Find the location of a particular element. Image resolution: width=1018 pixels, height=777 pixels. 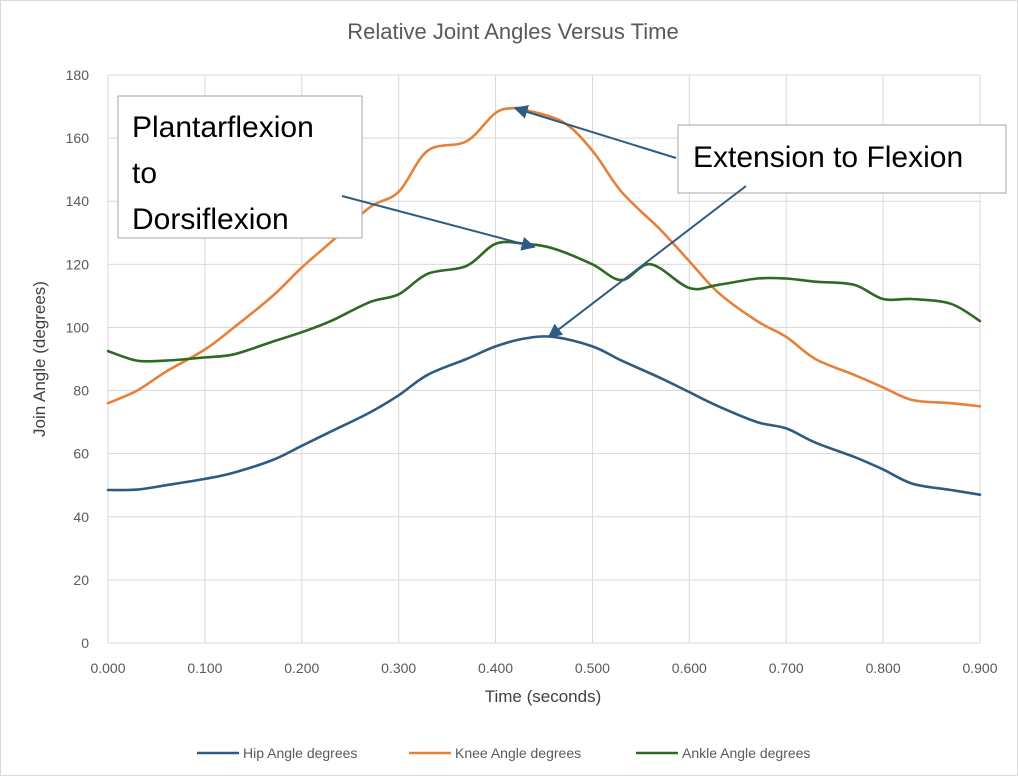

y-tick-label: 140 is located at coordinates (78, 201).